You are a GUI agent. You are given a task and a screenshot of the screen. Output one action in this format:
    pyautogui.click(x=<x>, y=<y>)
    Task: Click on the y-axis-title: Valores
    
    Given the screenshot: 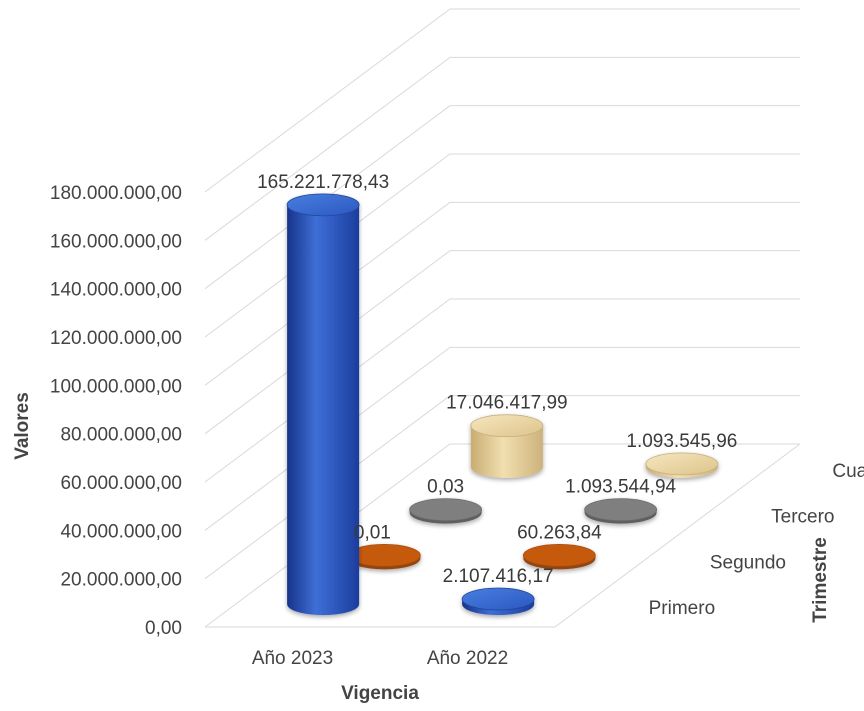 What is the action you would take?
    pyautogui.click(x=22, y=426)
    